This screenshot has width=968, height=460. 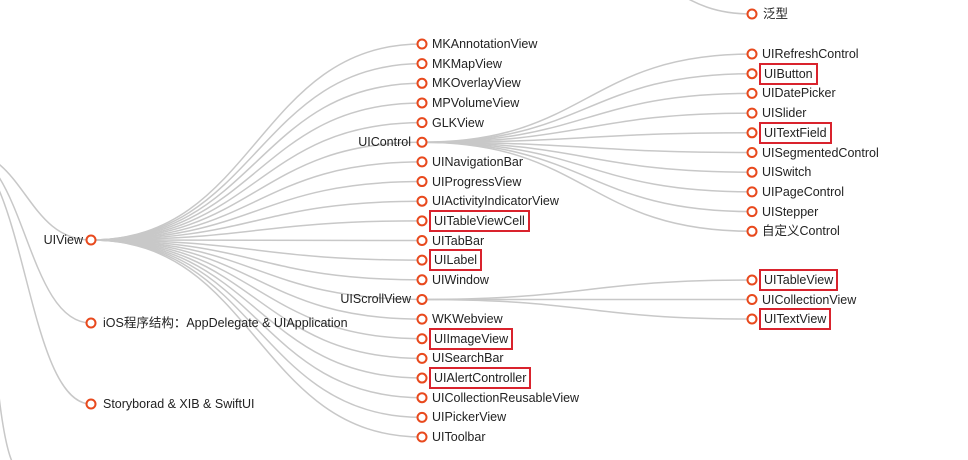 I want to click on link-uiview-uipickerview, so click(x=256, y=329).